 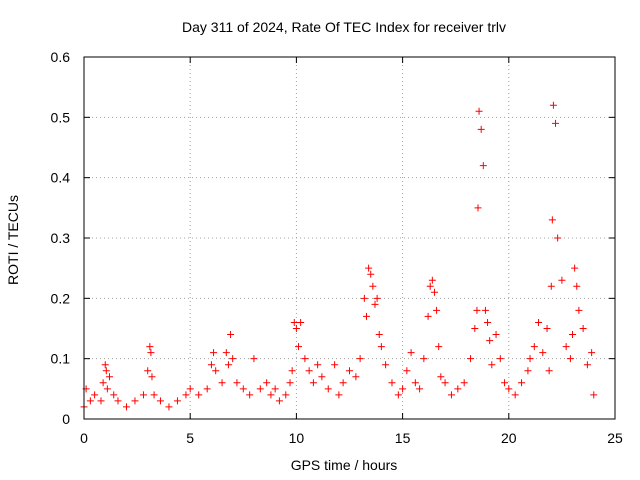 What do you see at coordinates (84, 438) in the screenshot?
I see `x-tick-label: 0` at bounding box center [84, 438].